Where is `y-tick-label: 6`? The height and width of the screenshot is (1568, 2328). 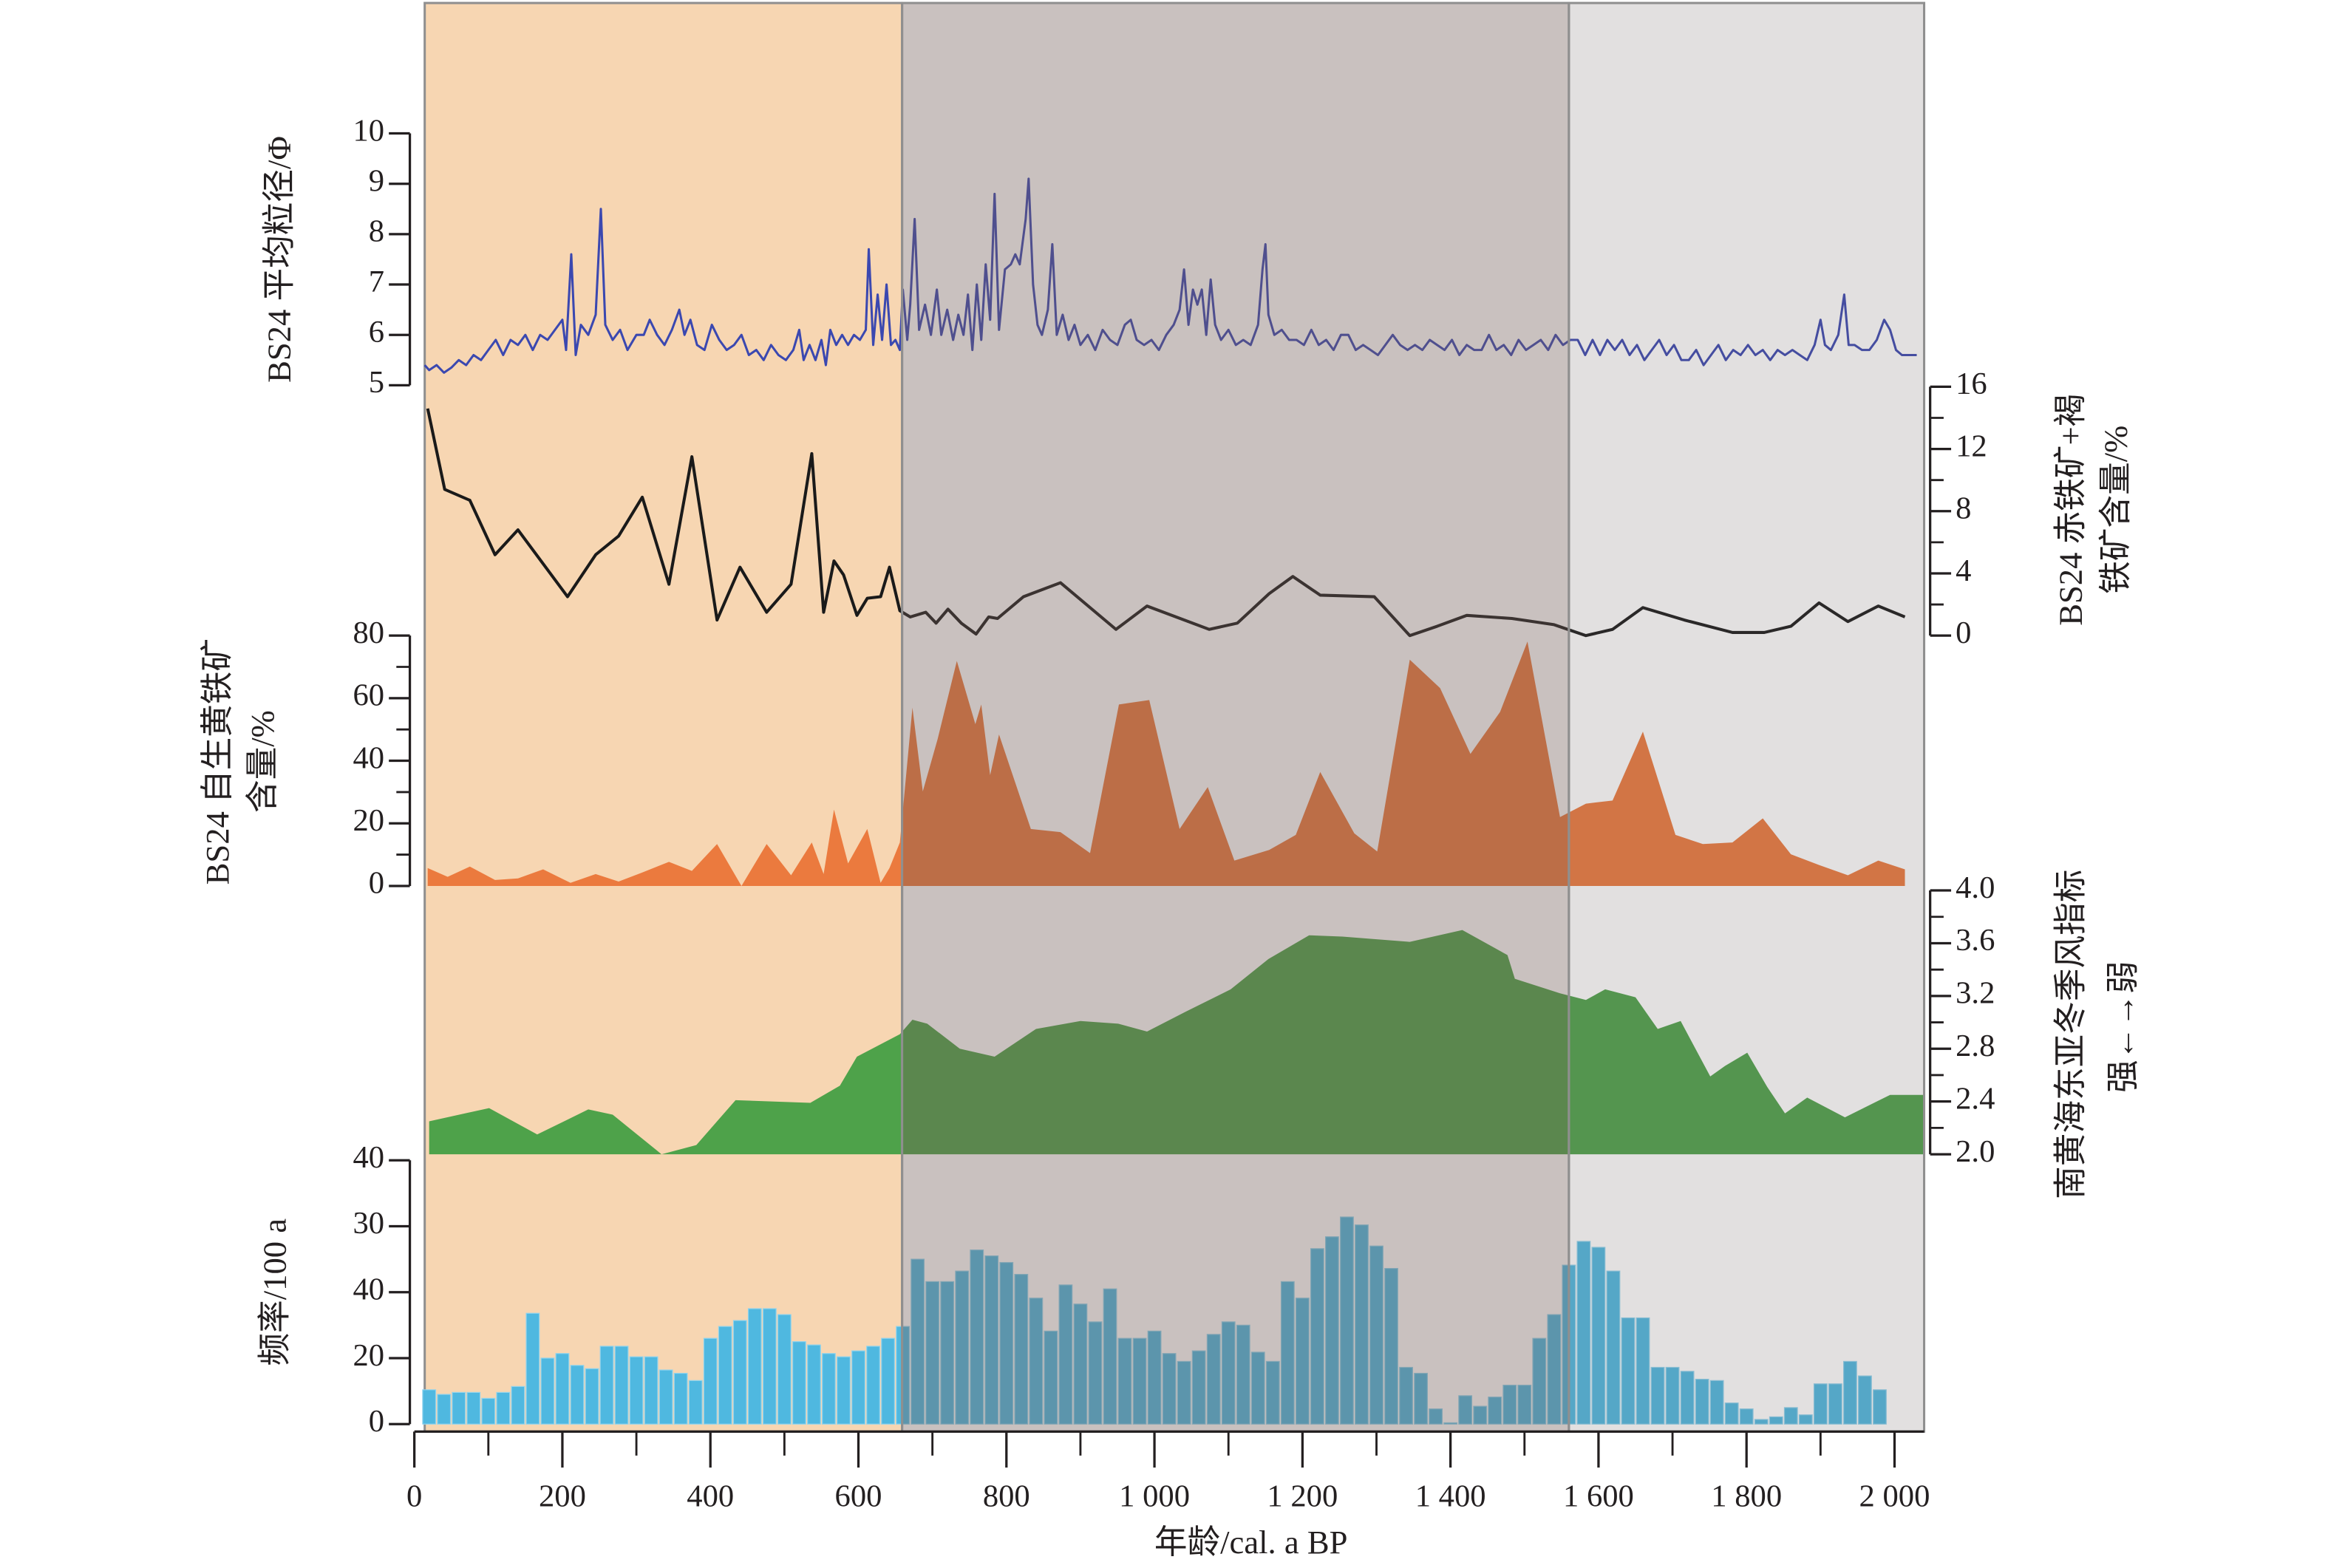
y-tick-label: 6 is located at coordinates (377, 333).